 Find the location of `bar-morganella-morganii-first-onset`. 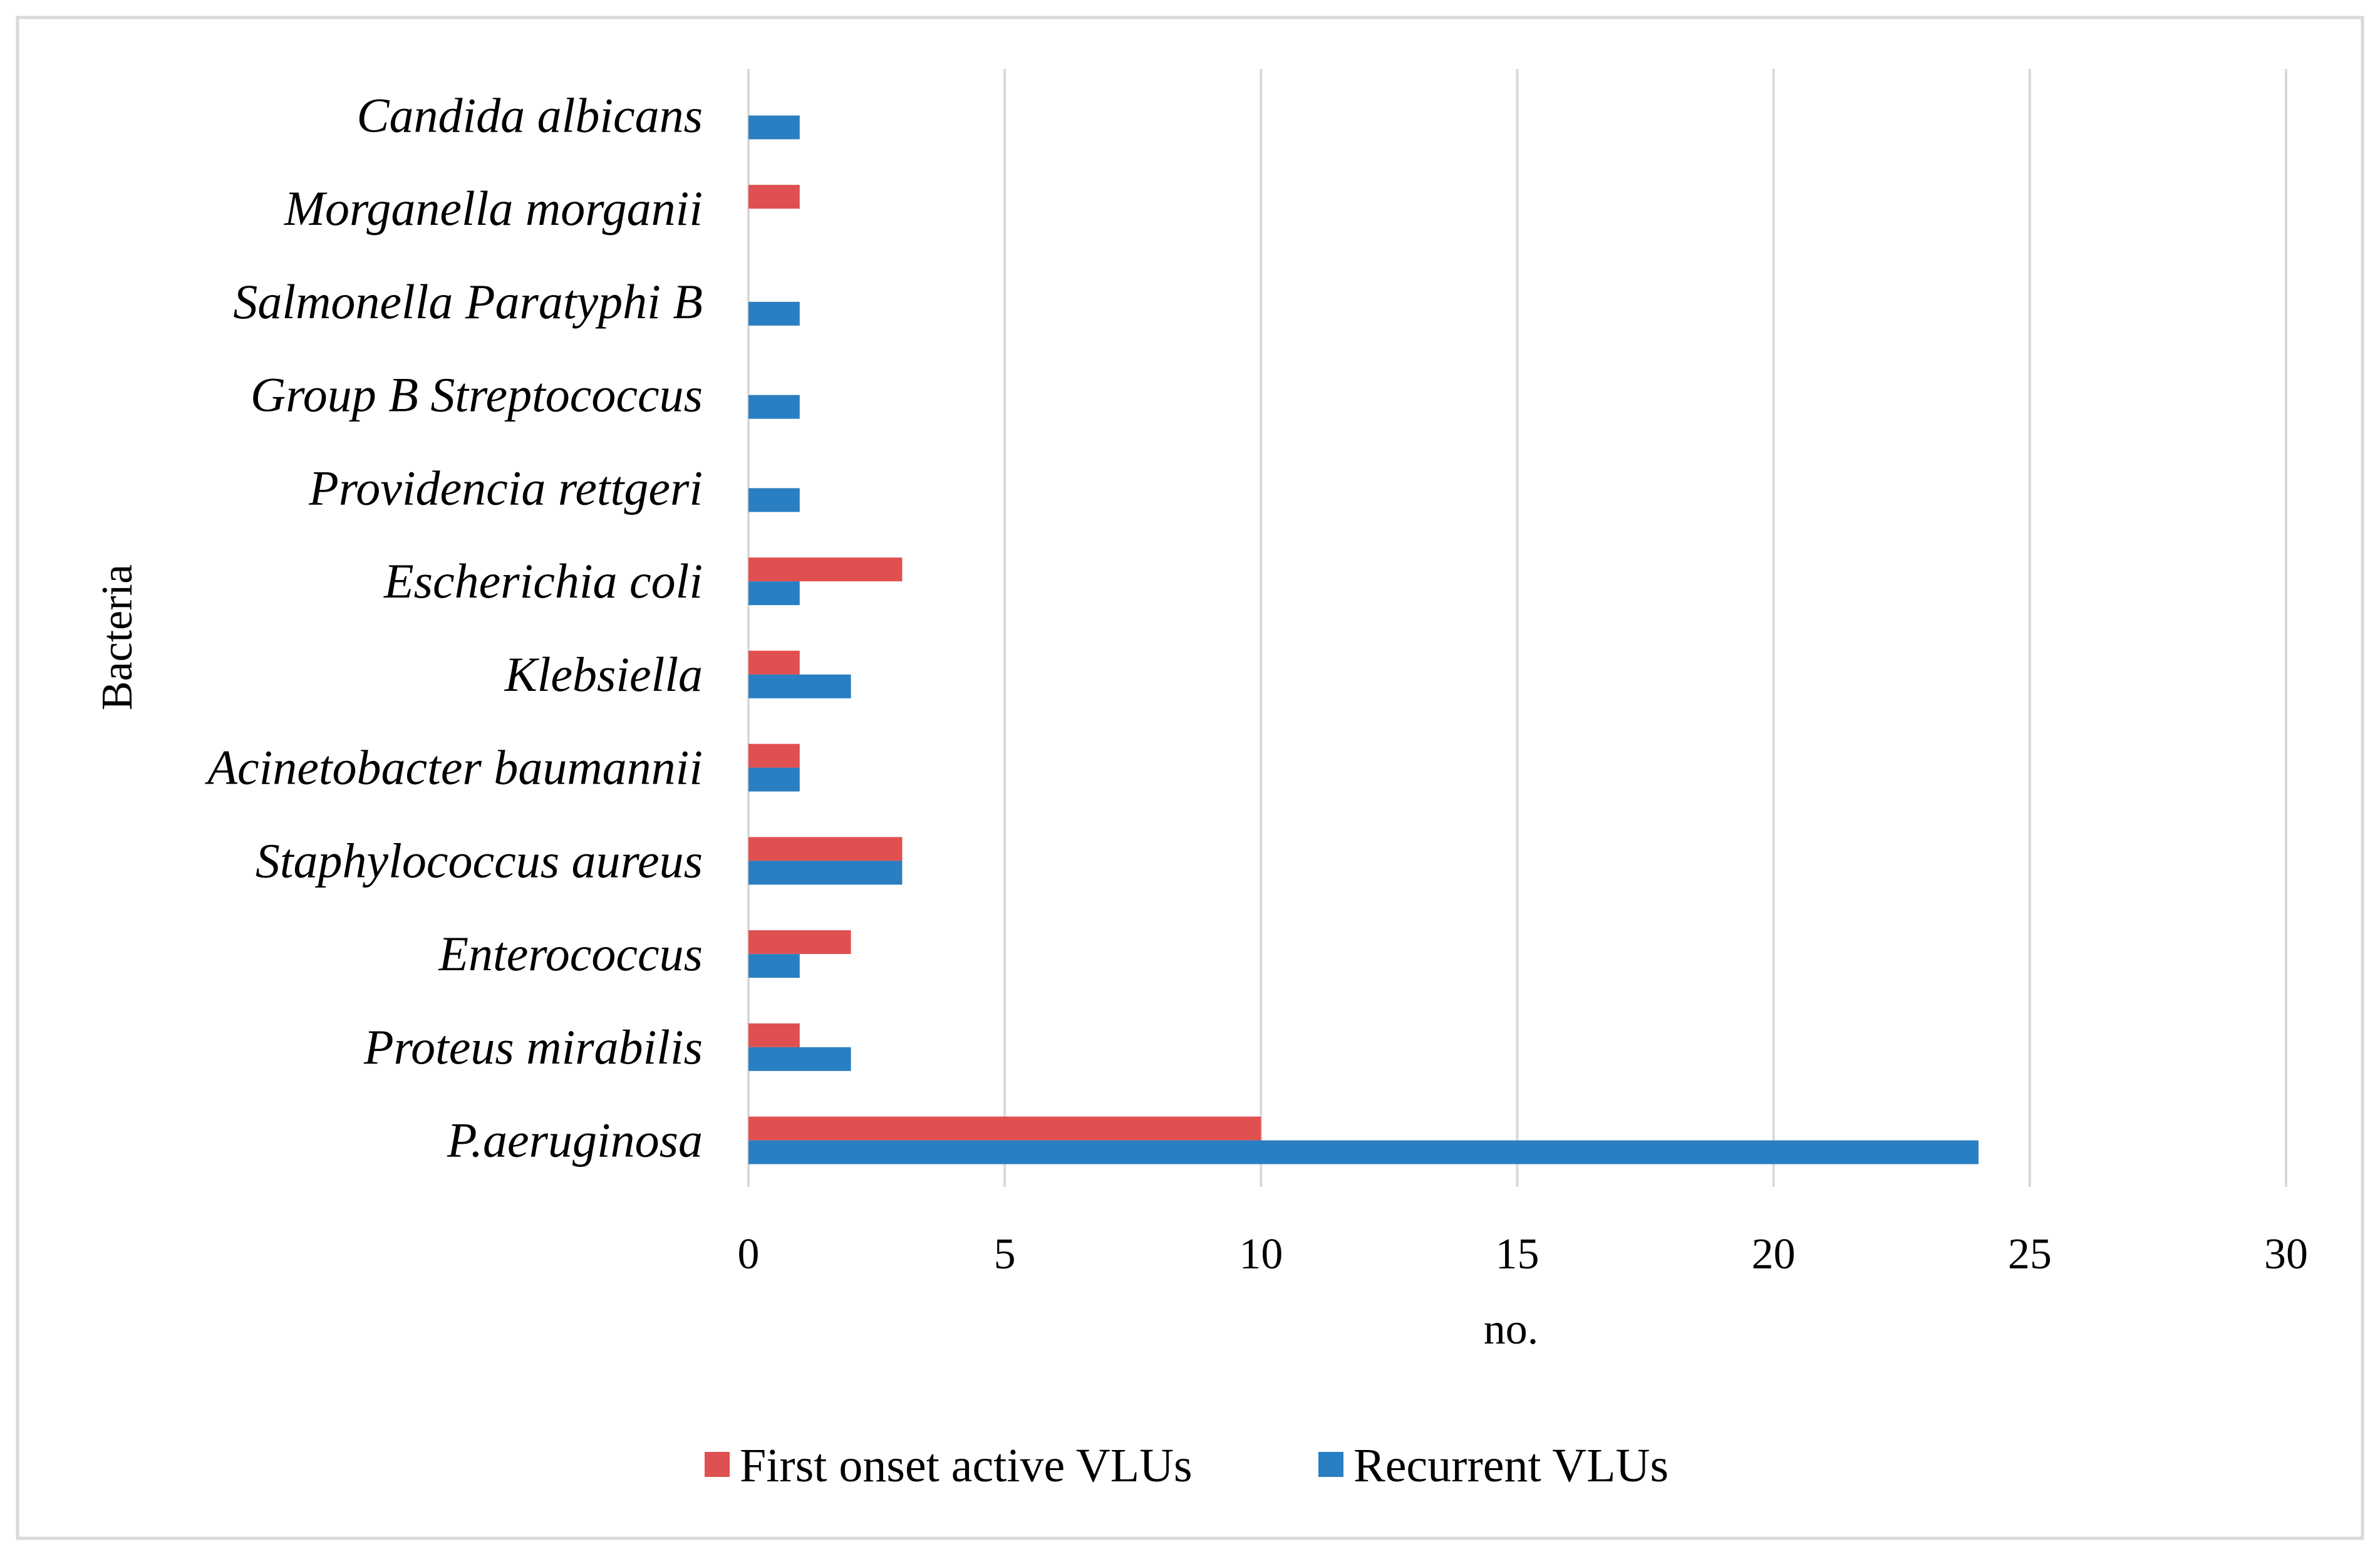

bar-morganella-morganii-first-onset is located at coordinates (774, 197).